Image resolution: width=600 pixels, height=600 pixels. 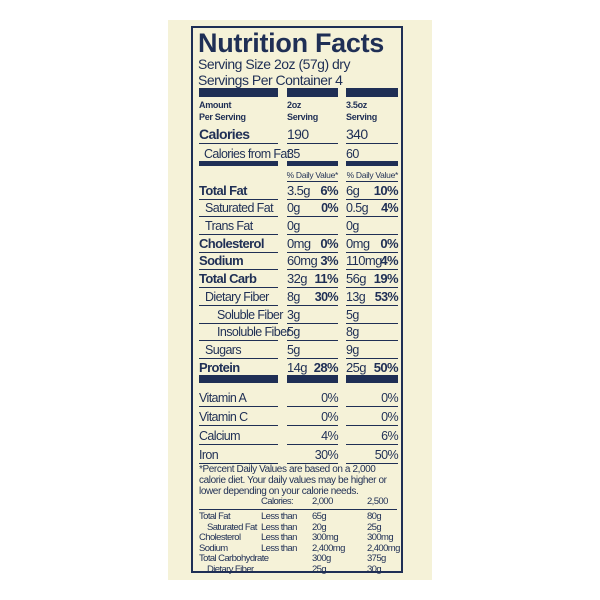 I want to click on footer-header-cell: 2,000, so click(x=322, y=501).